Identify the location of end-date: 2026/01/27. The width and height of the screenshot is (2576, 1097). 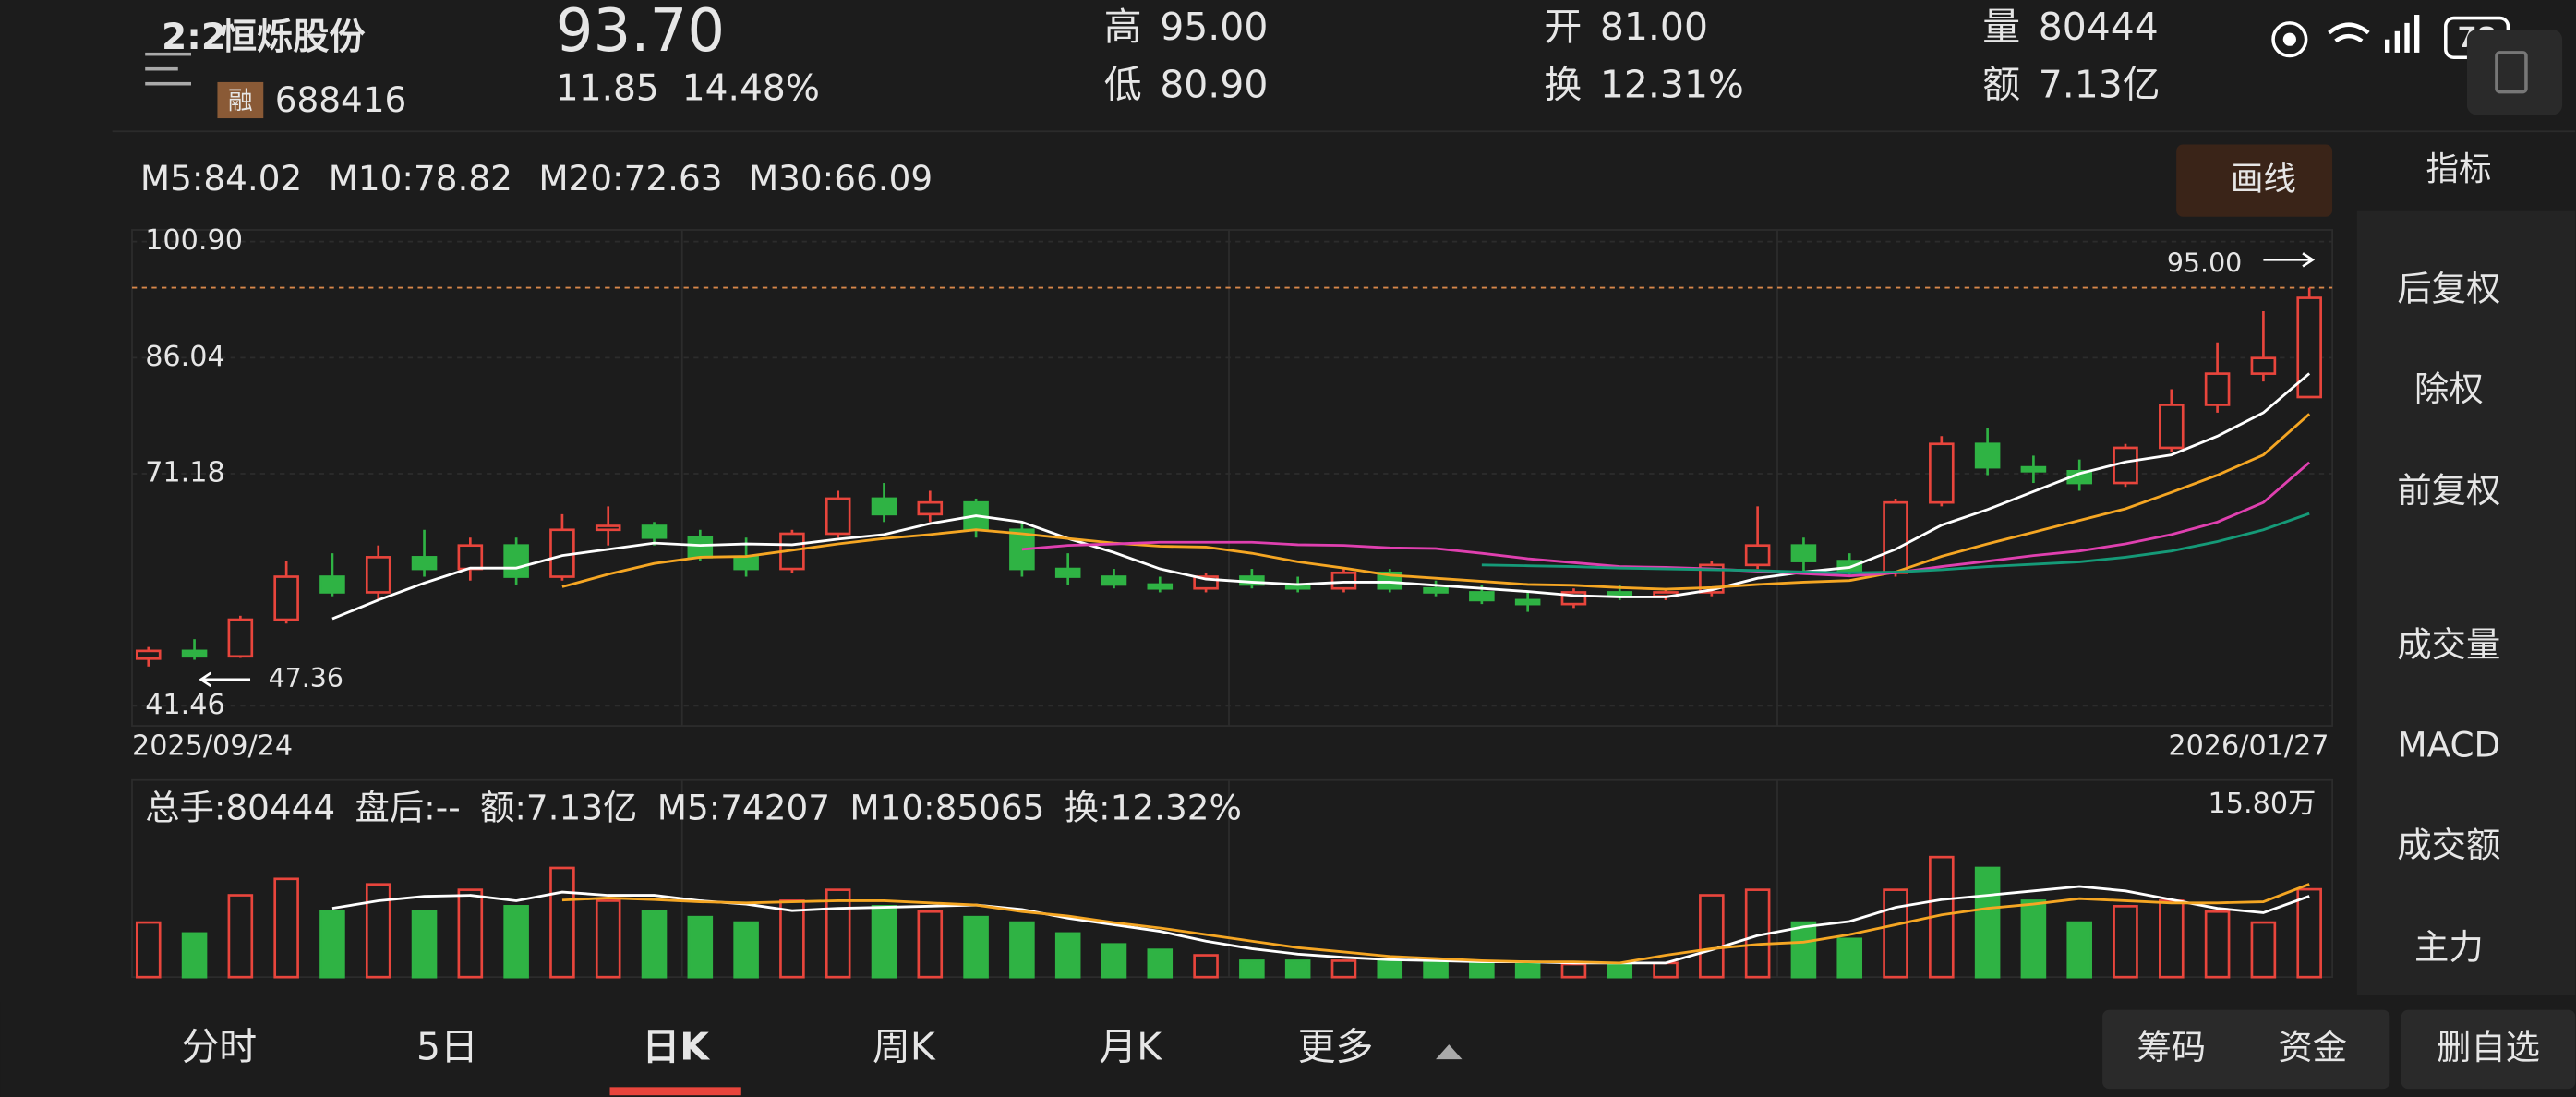
(2248, 746).